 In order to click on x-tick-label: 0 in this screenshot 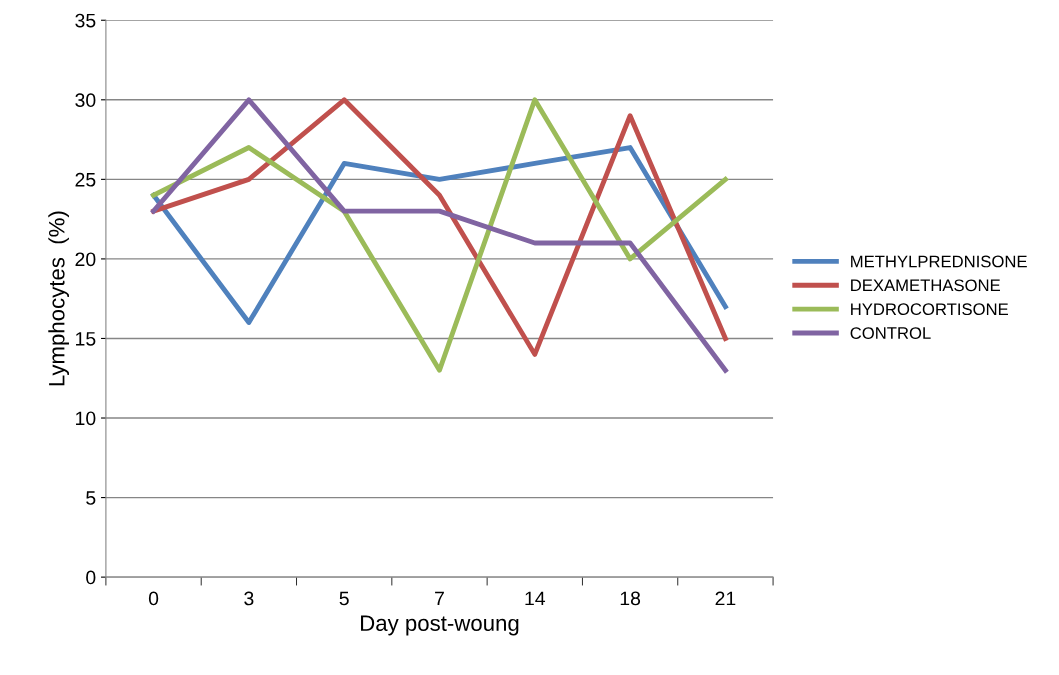, I will do `click(153, 598)`.